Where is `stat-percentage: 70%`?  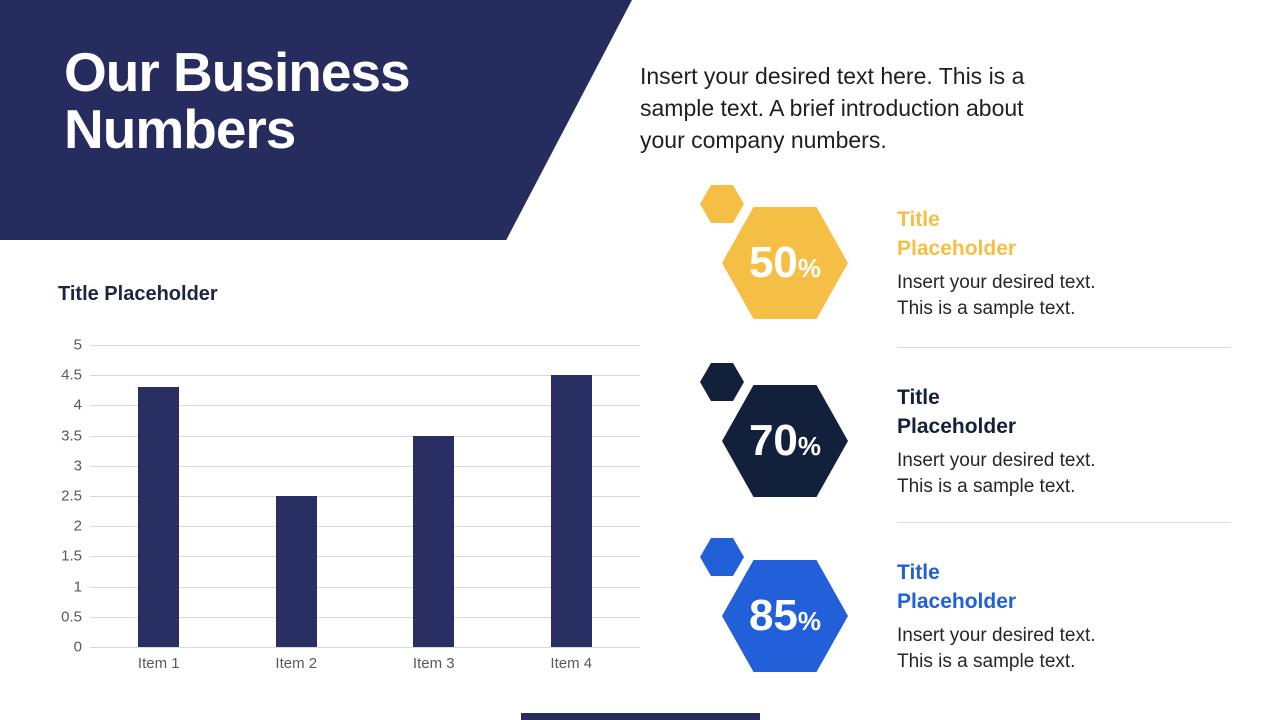
stat-percentage: 70% is located at coordinates (785, 441).